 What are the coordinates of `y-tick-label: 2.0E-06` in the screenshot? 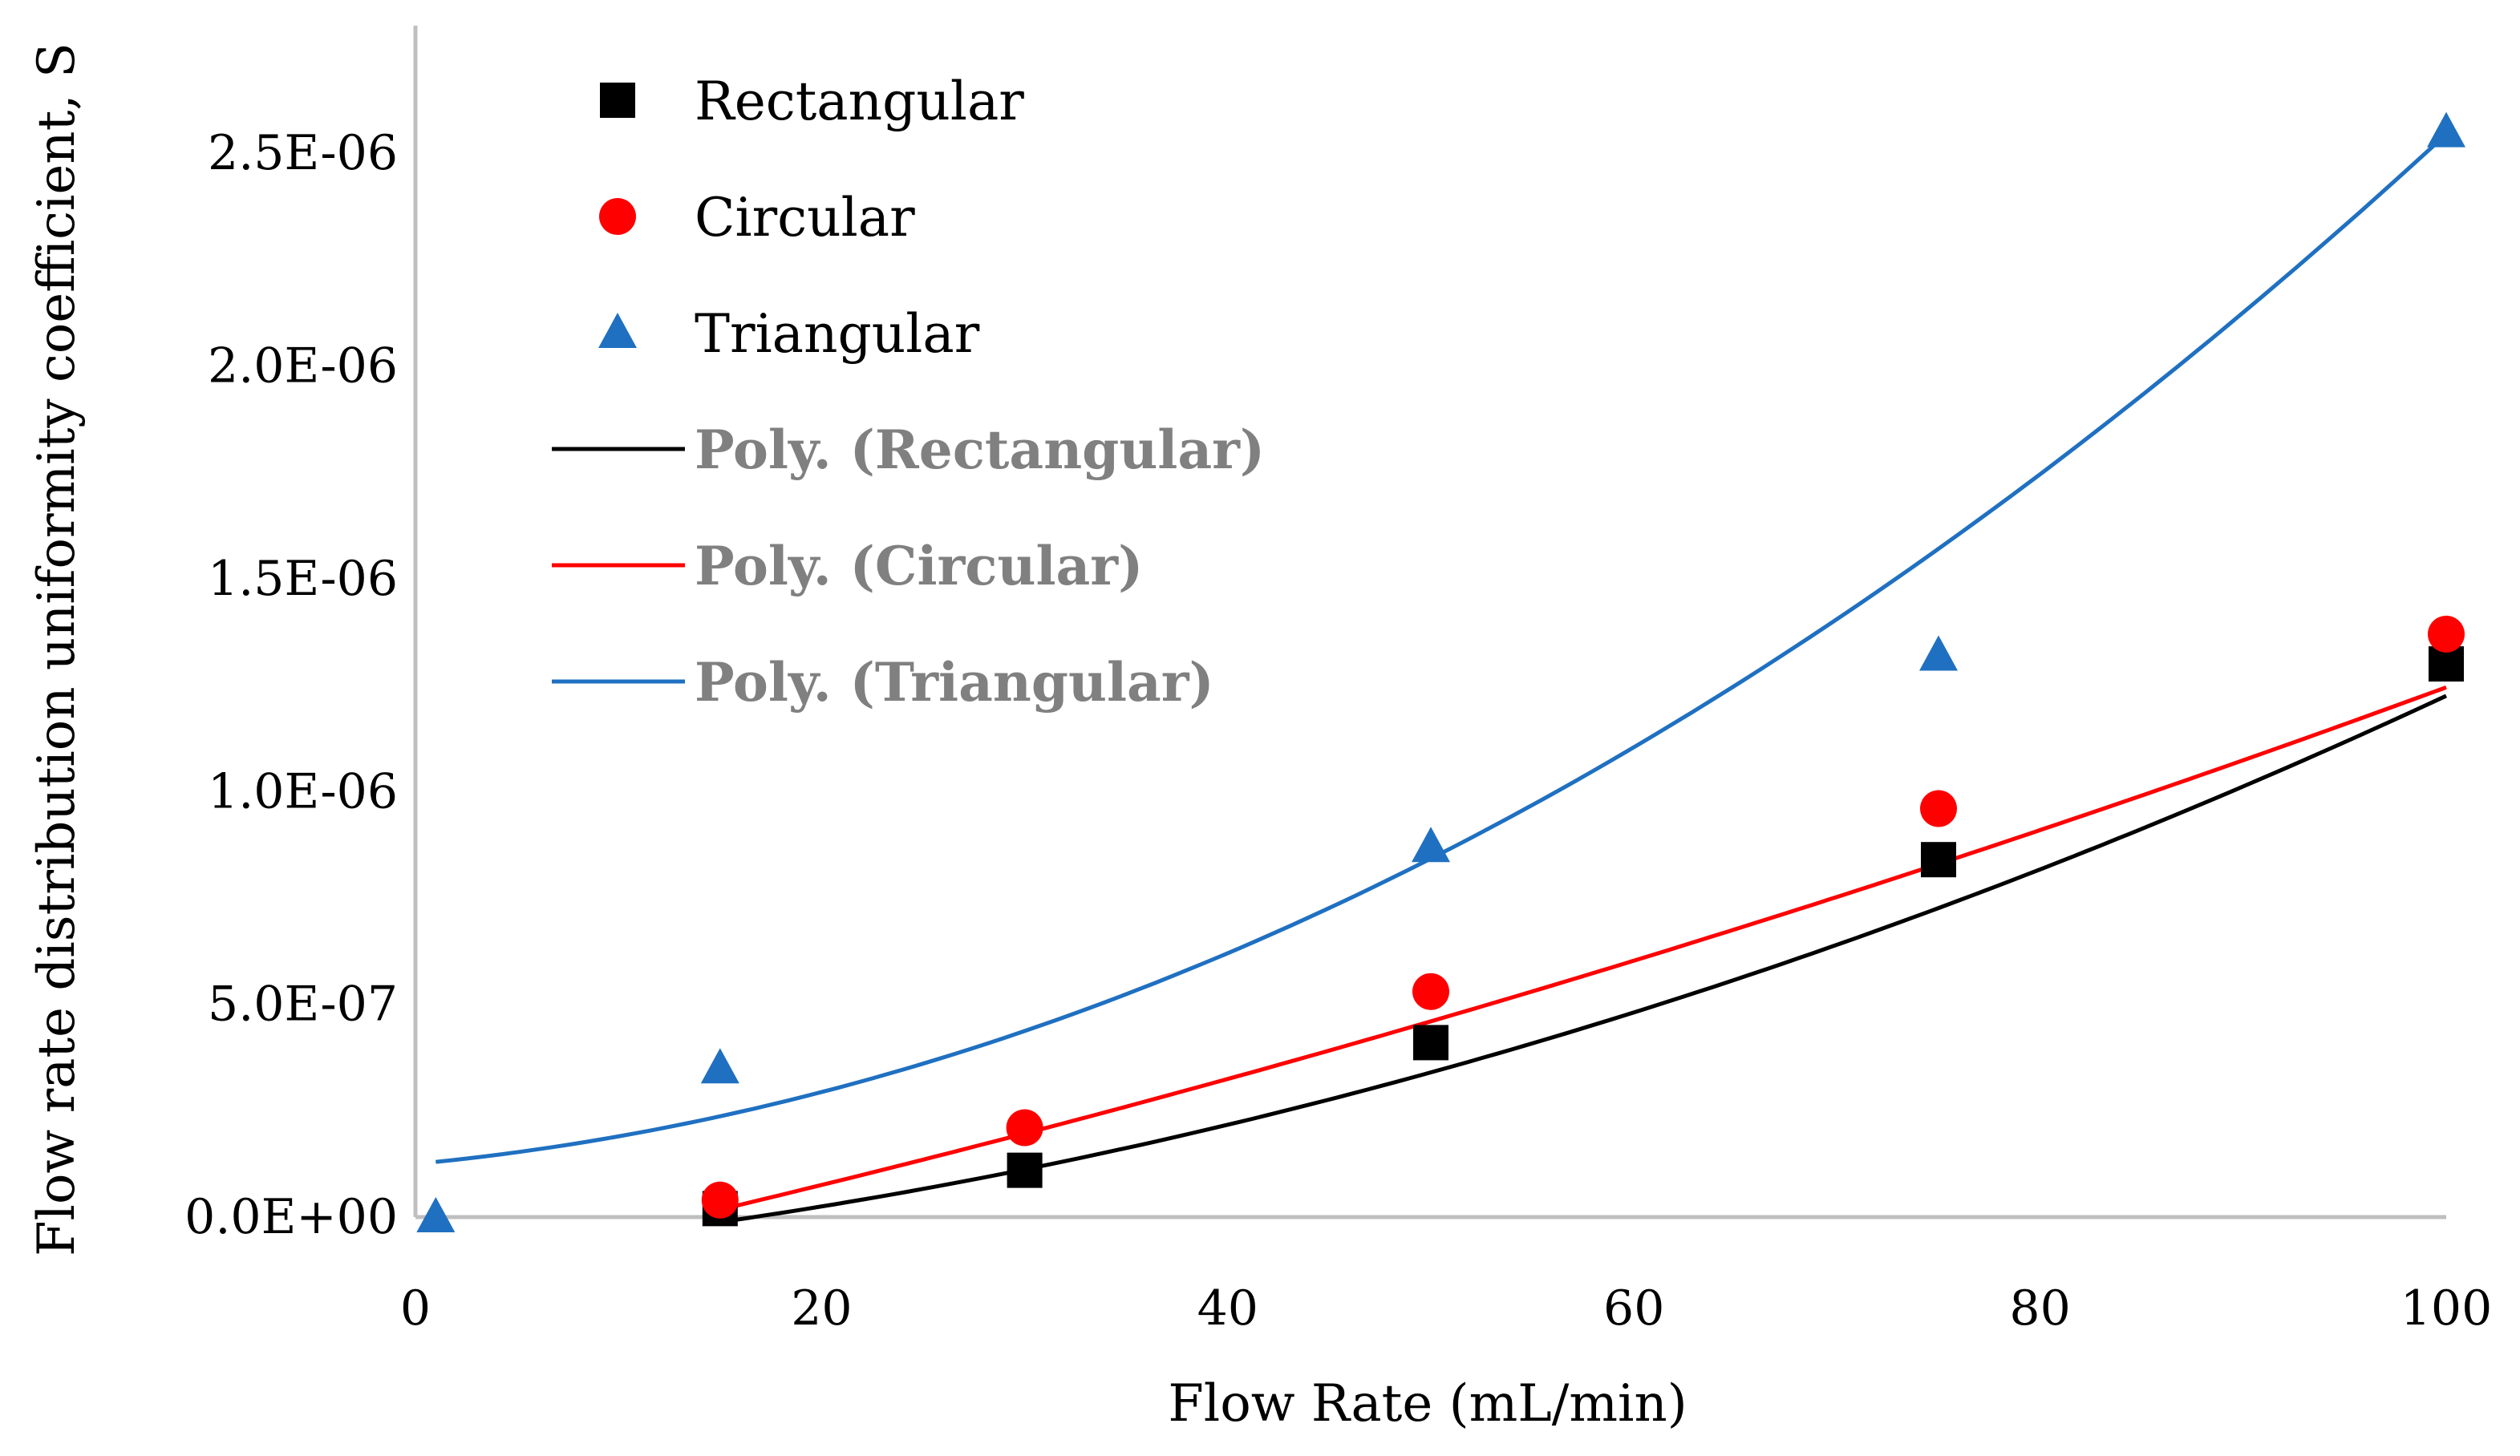 It's located at (303, 366).